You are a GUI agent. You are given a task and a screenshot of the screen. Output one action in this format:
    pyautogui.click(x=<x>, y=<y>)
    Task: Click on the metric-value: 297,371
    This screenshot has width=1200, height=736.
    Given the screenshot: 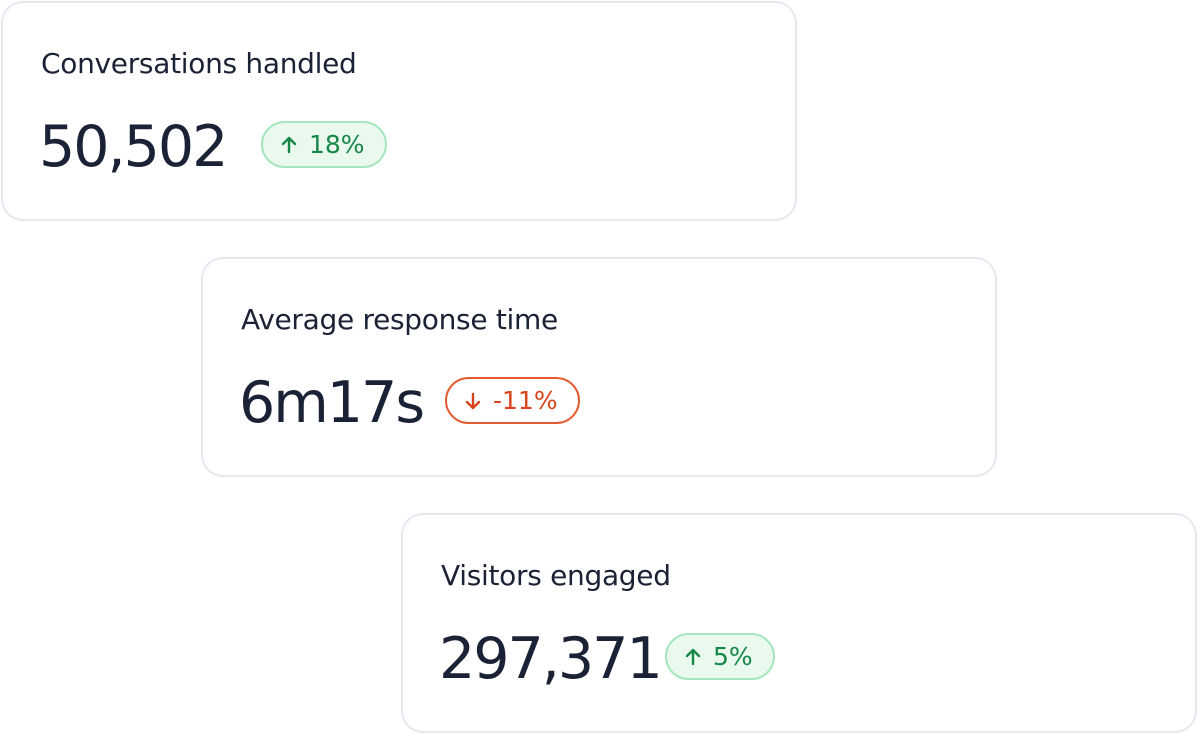 What is the action you would take?
    pyautogui.click(x=551, y=659)
    